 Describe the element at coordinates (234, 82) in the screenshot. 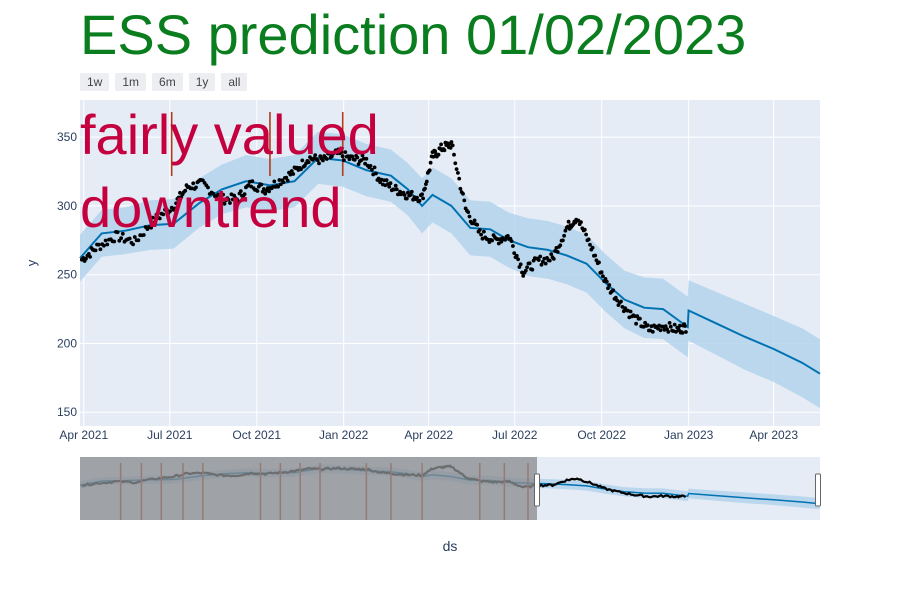

I see `range-button-all: all` at that location.